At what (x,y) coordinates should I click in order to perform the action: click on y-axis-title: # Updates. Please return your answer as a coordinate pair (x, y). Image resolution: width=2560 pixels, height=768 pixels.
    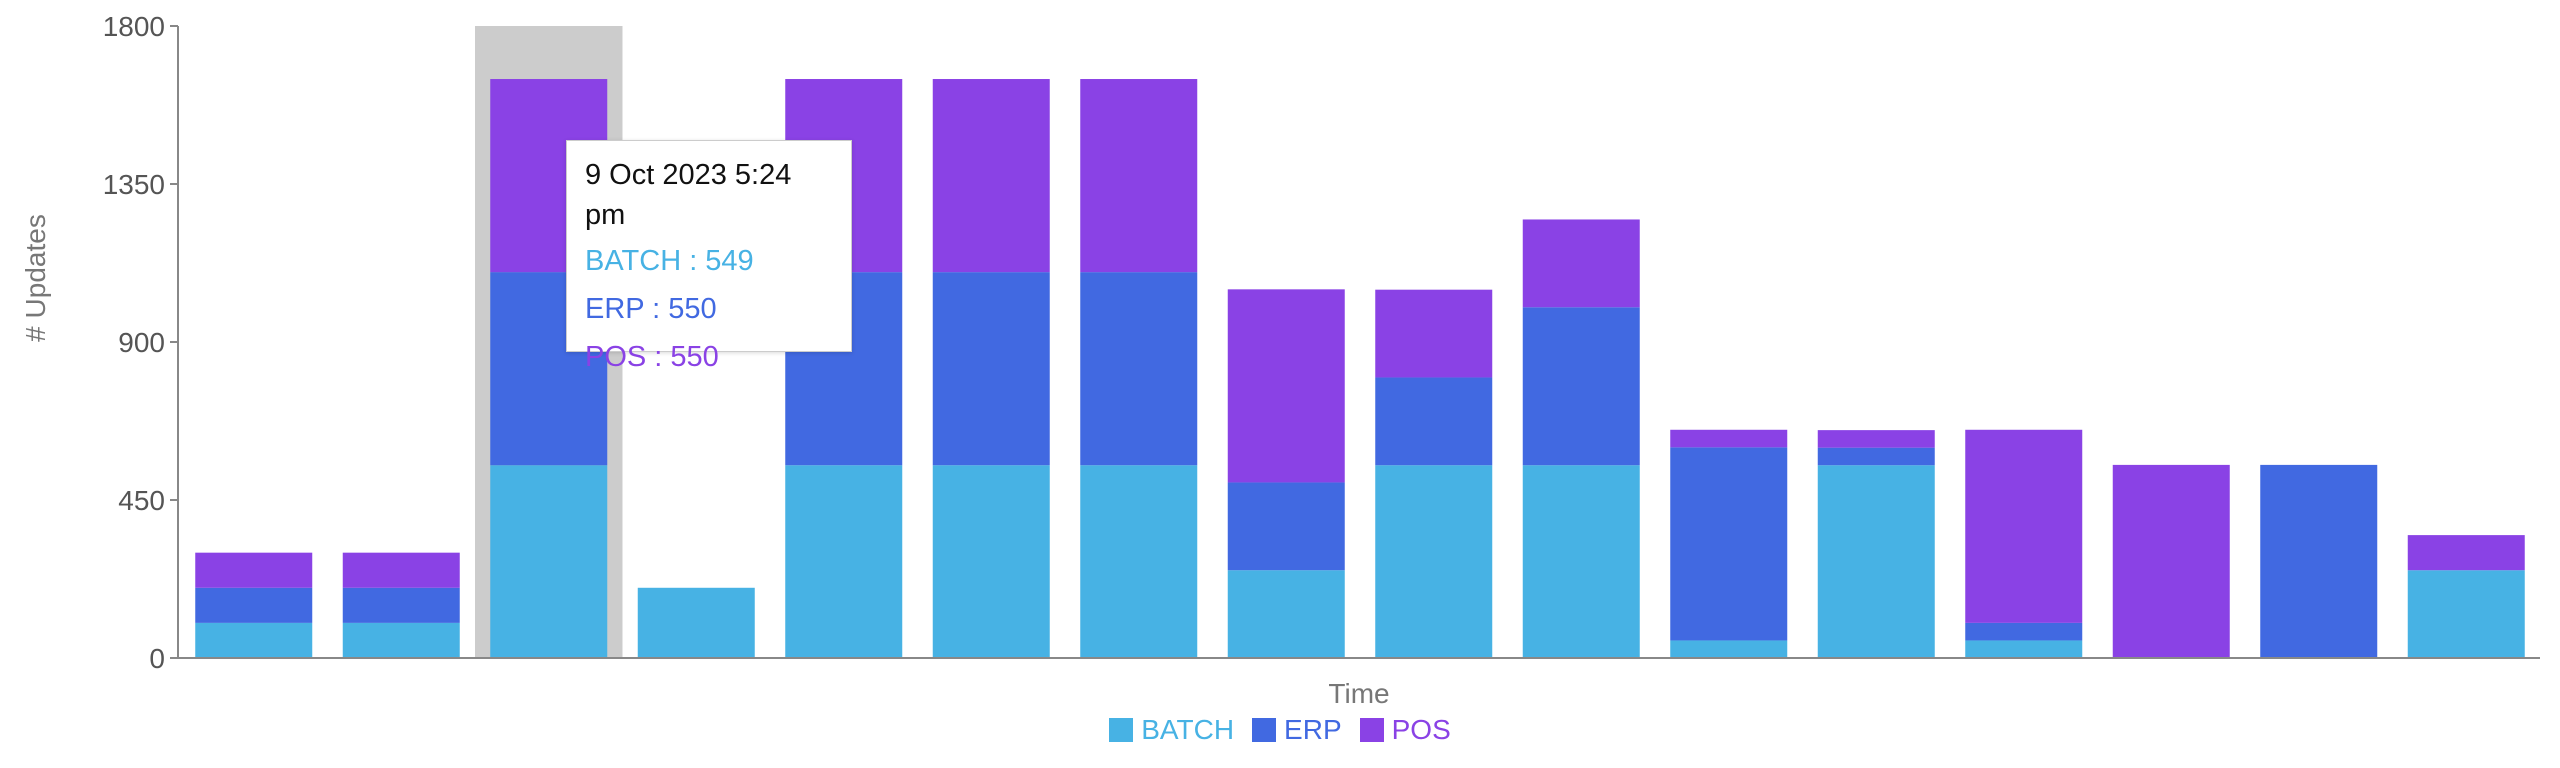
    Looking at the image, I should click on (35, 278).